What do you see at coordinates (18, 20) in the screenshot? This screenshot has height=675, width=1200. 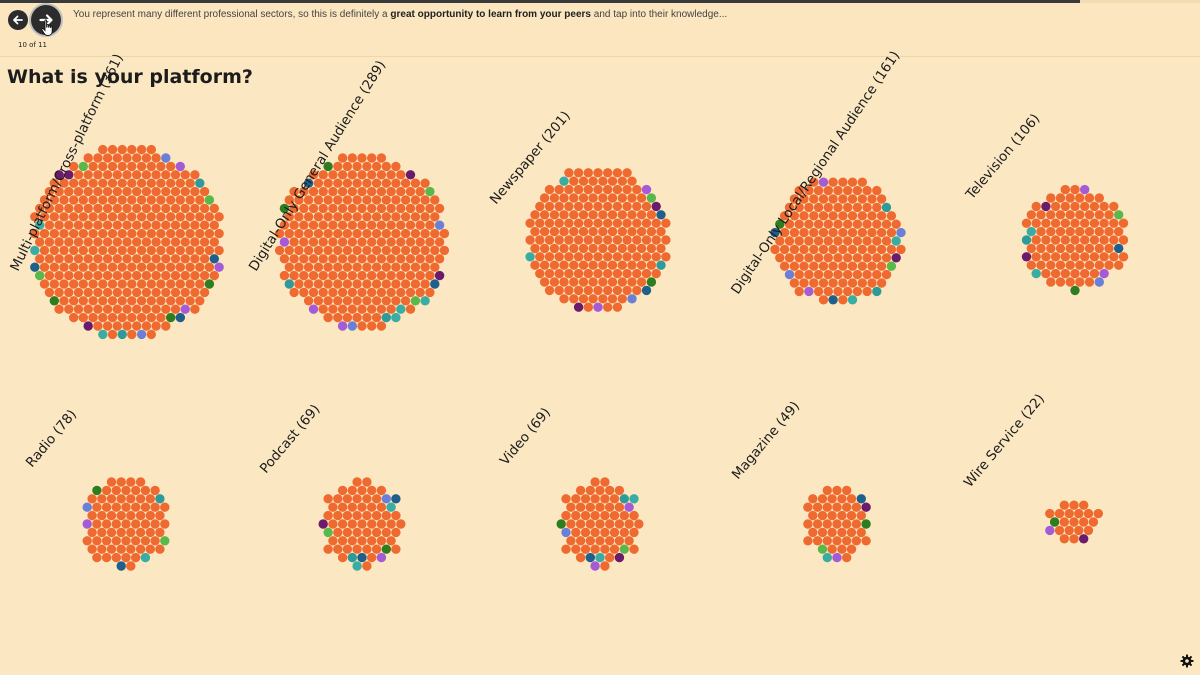 I see `previous-button` at bounding box center [18, 20].